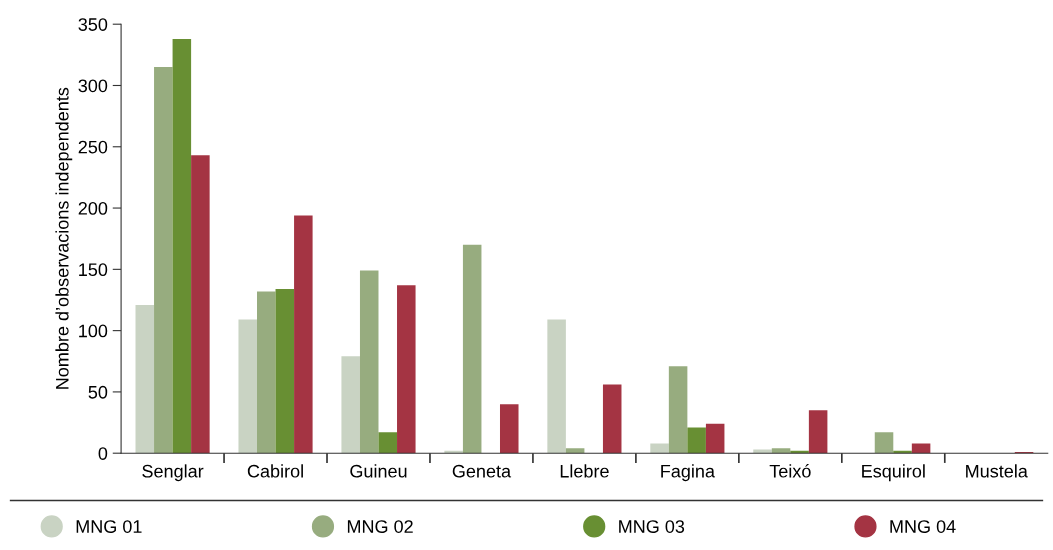 The width and height of the screenshot is (1053, 550). Describe the element at coordinates (688, 473) in the screenshot. I see `x-tick-label: Fagina` at that location.